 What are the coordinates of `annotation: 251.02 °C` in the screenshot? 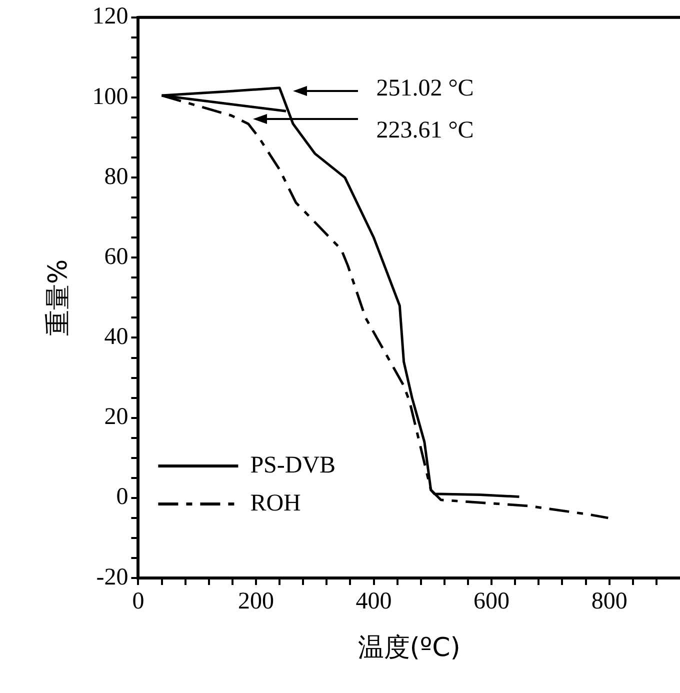 It's located at (425, 89).